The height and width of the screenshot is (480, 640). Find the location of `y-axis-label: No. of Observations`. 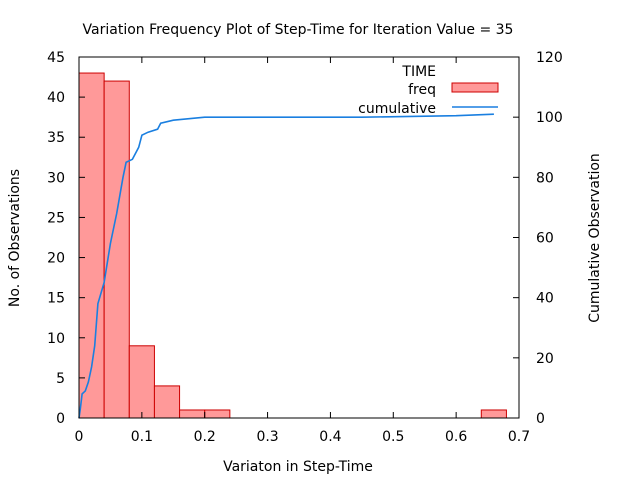

y-axis-label: No. of Observations is located at coordinates (15, 238).